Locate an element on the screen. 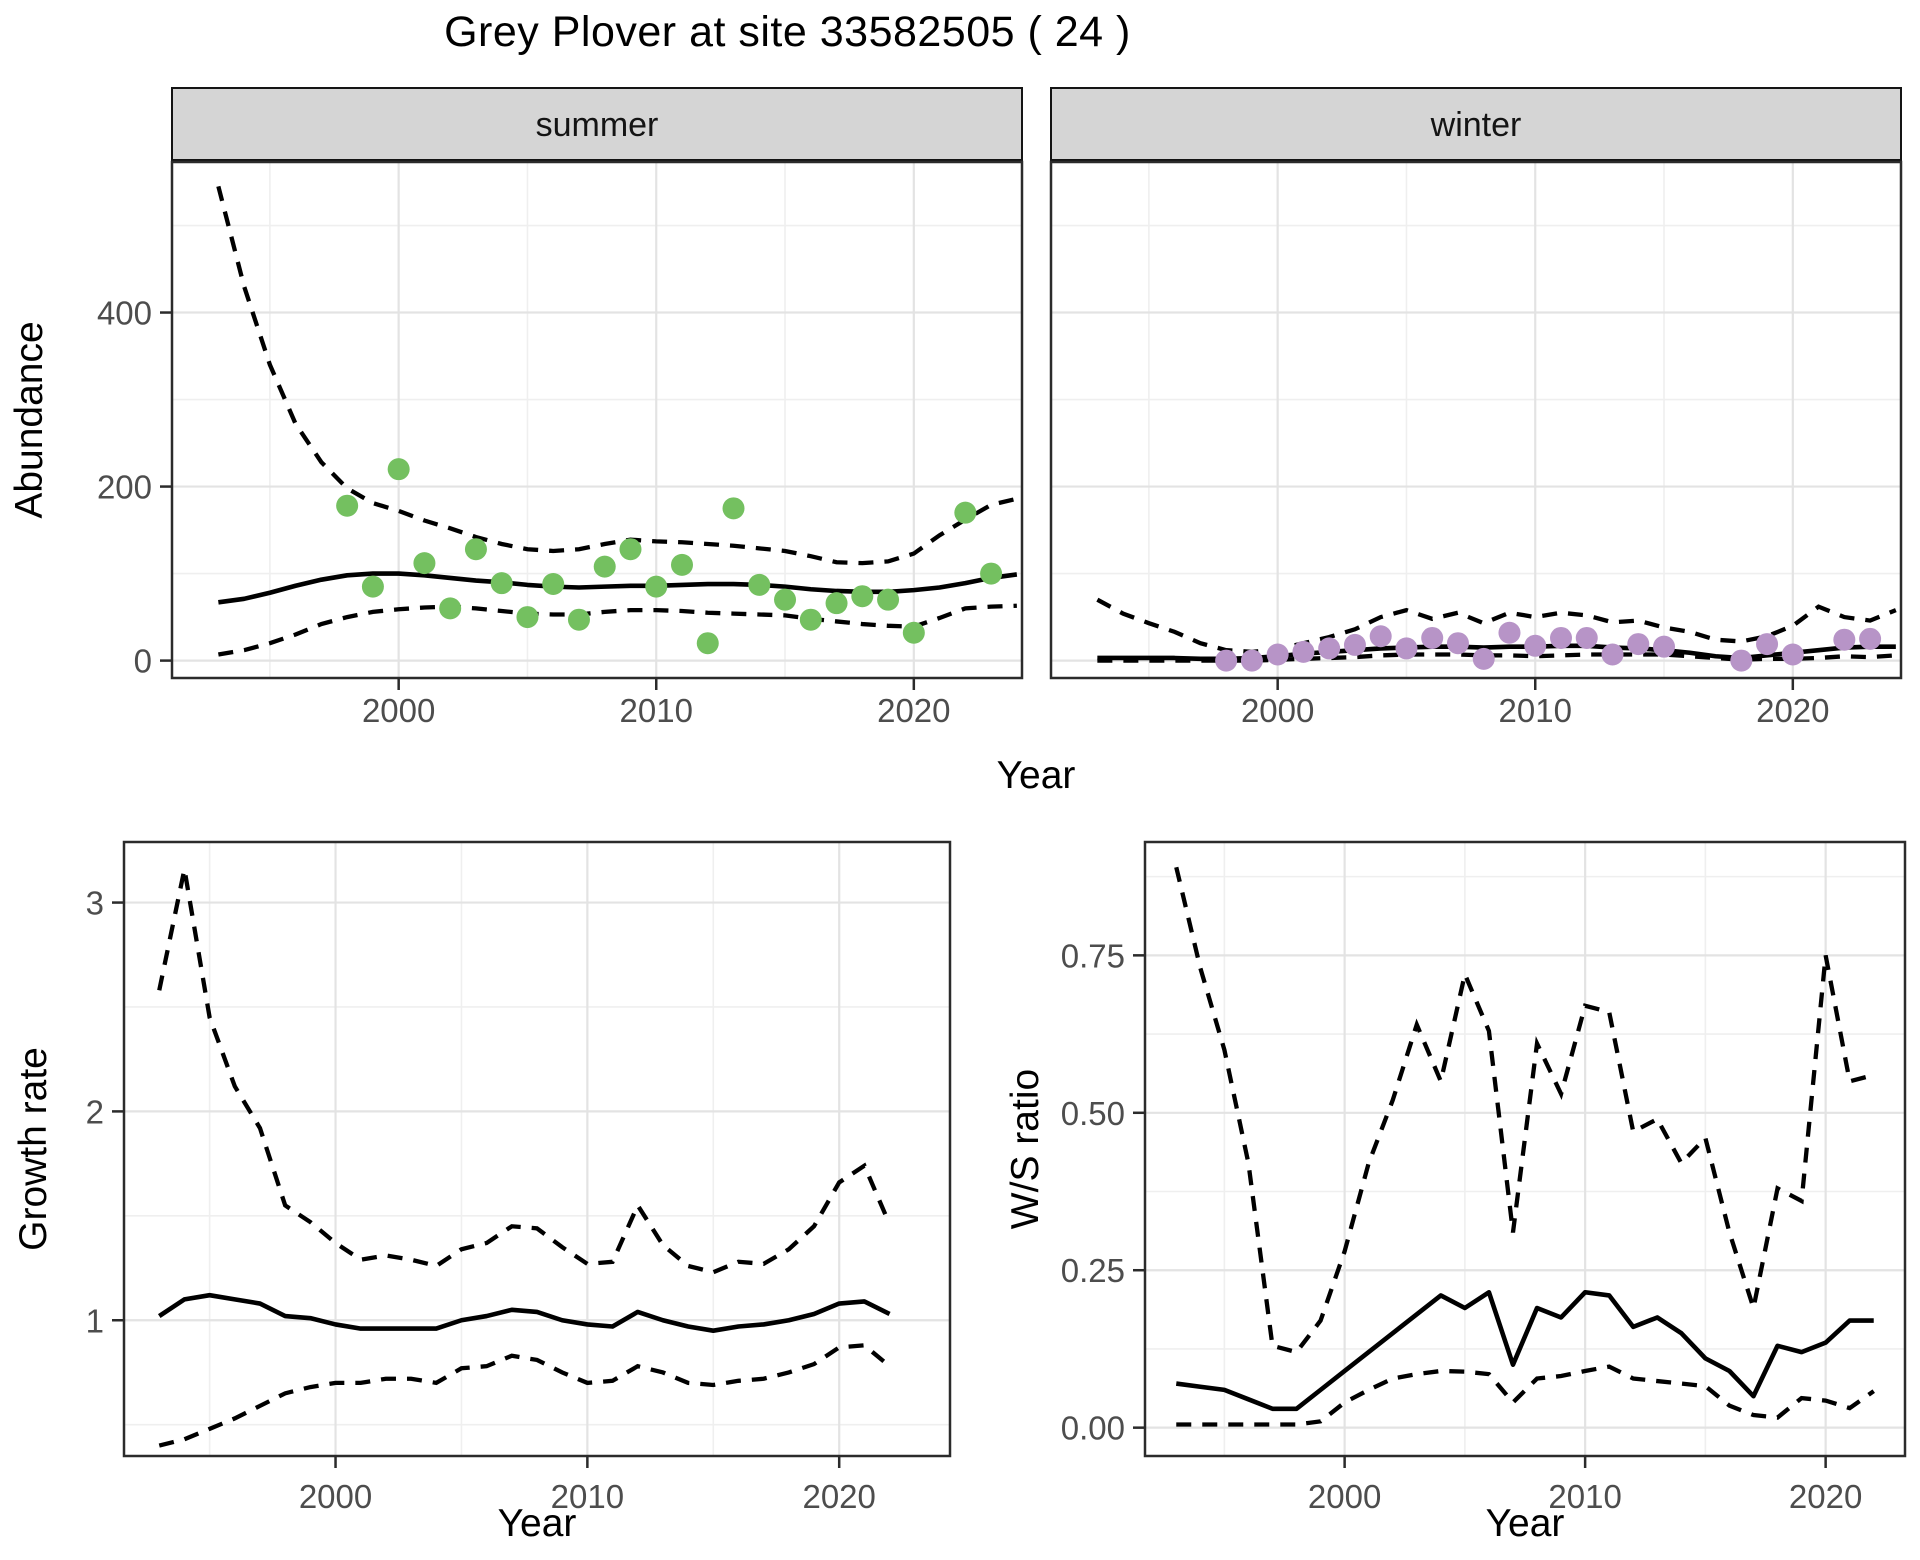  facet-strip-winter is located at coordinates (1476, 124).